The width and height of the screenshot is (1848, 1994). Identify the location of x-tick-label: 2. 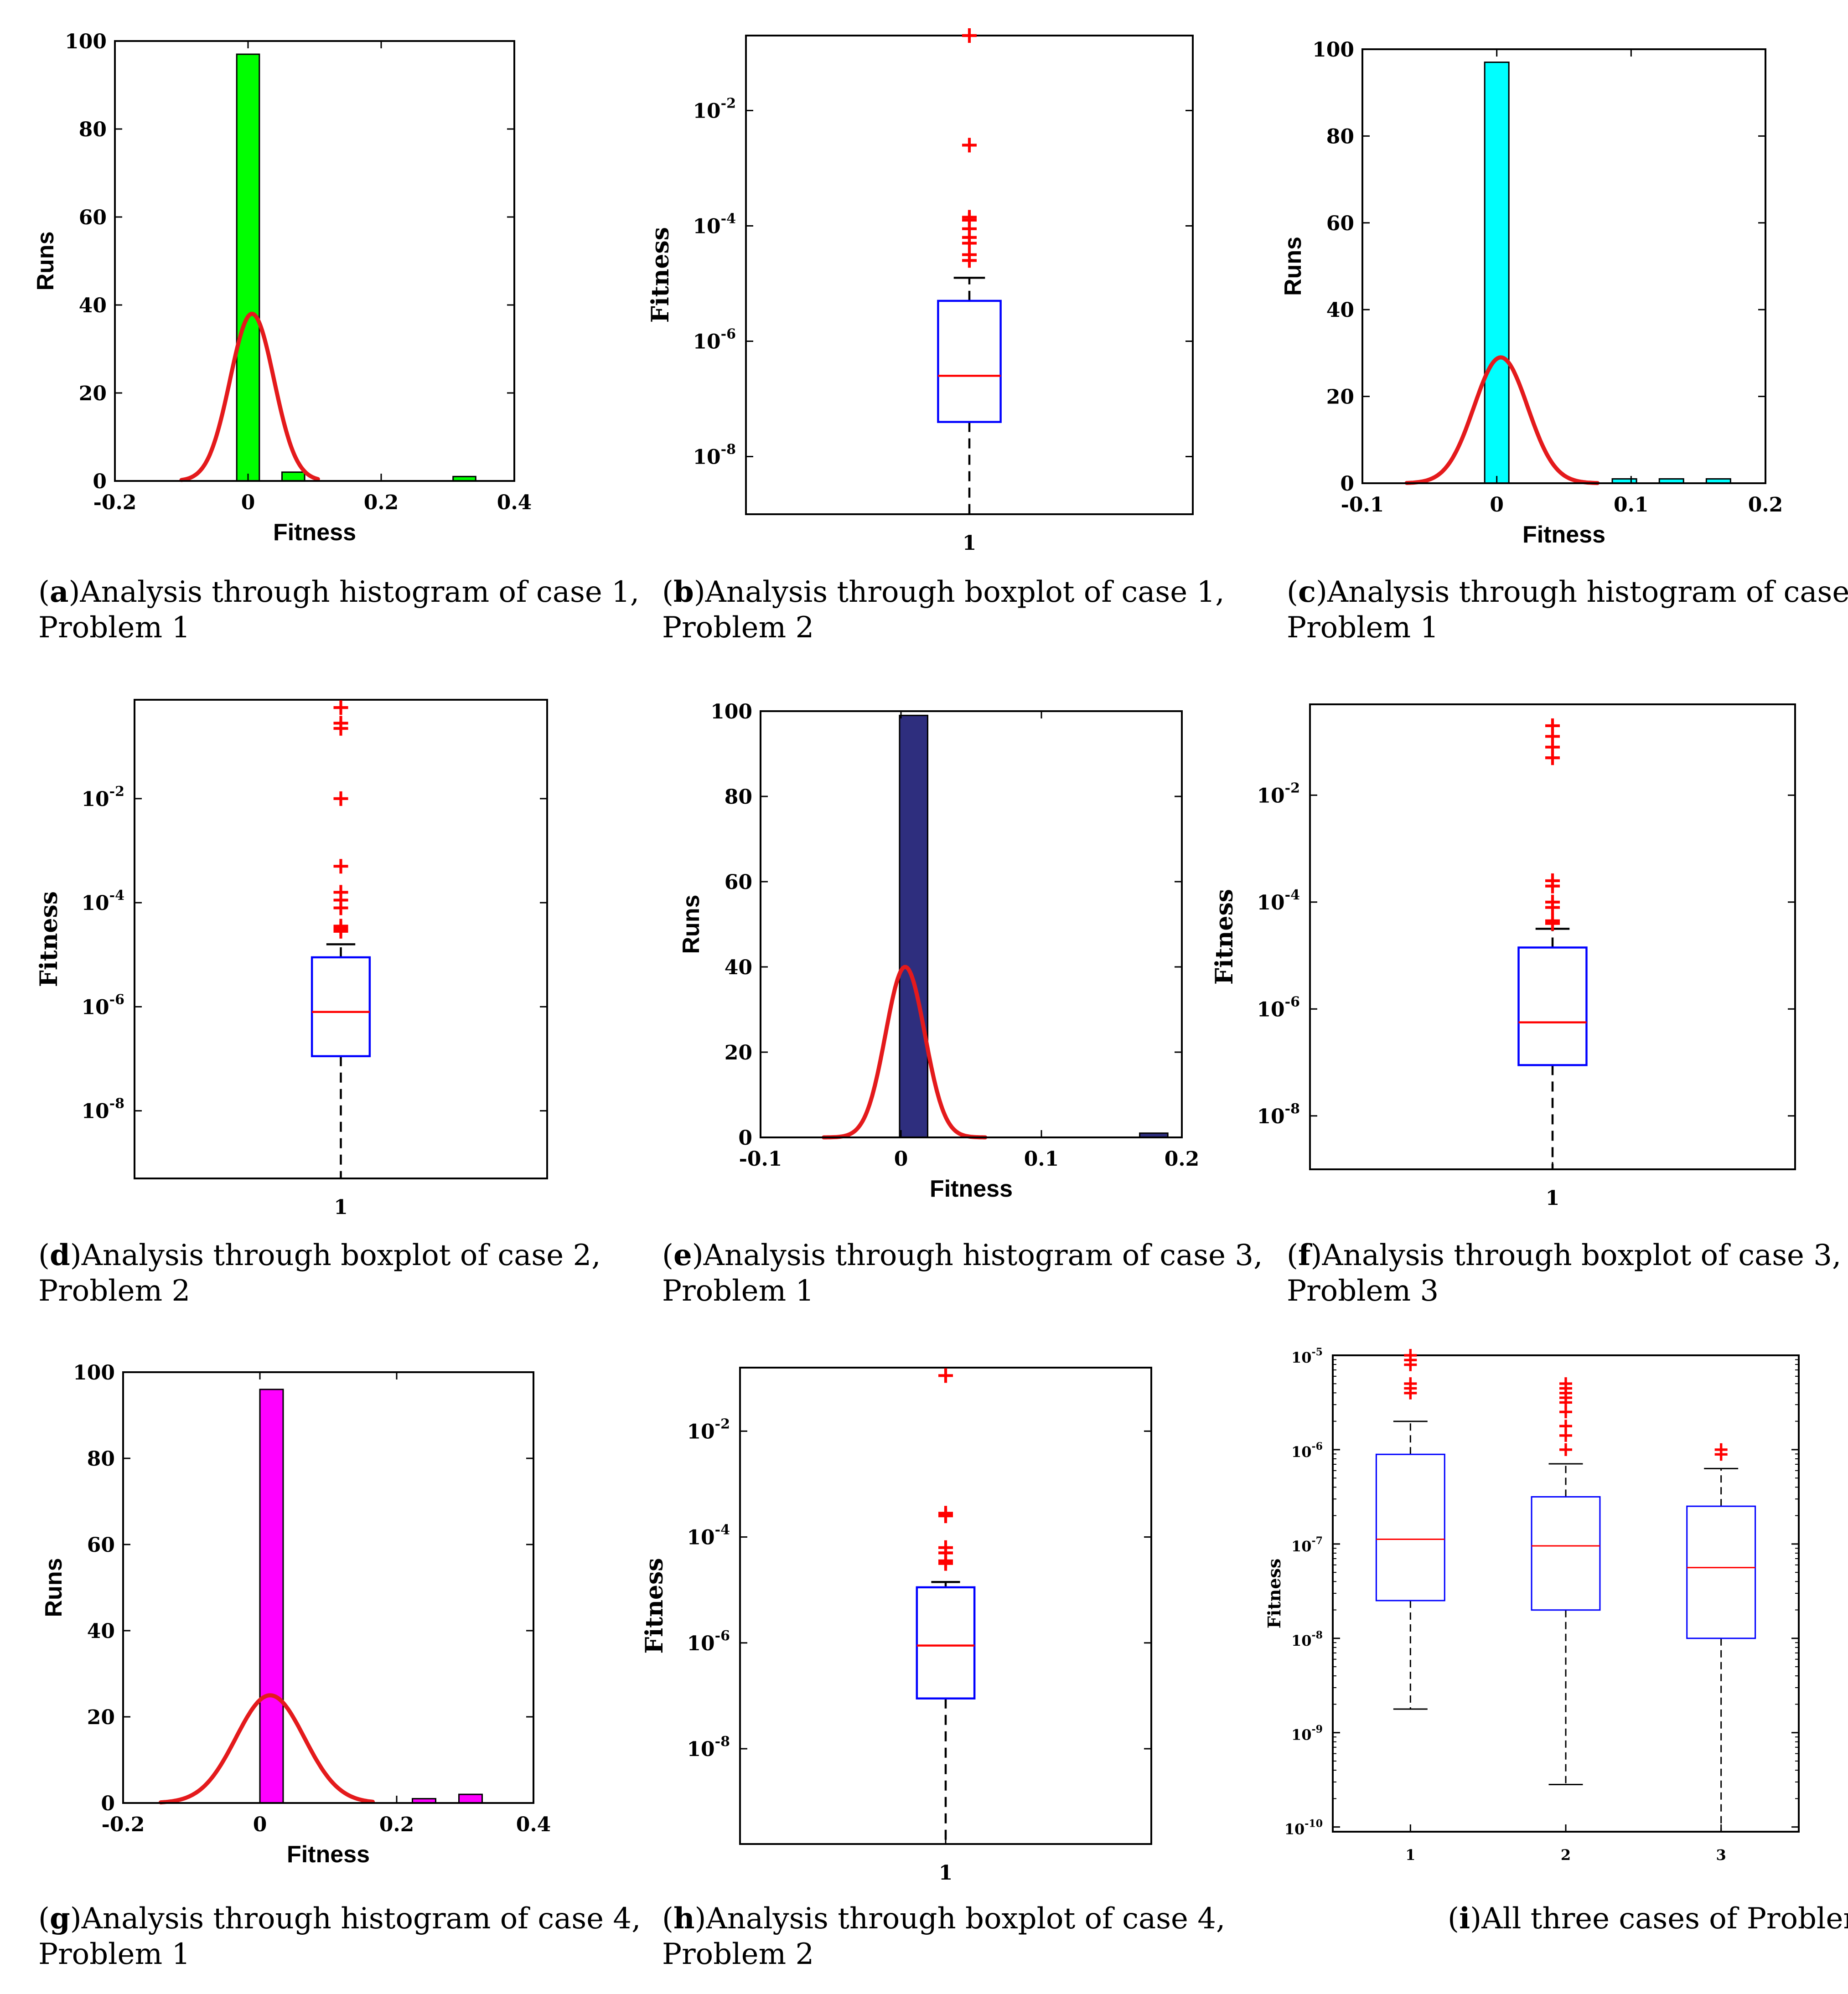
(1566, 1855).